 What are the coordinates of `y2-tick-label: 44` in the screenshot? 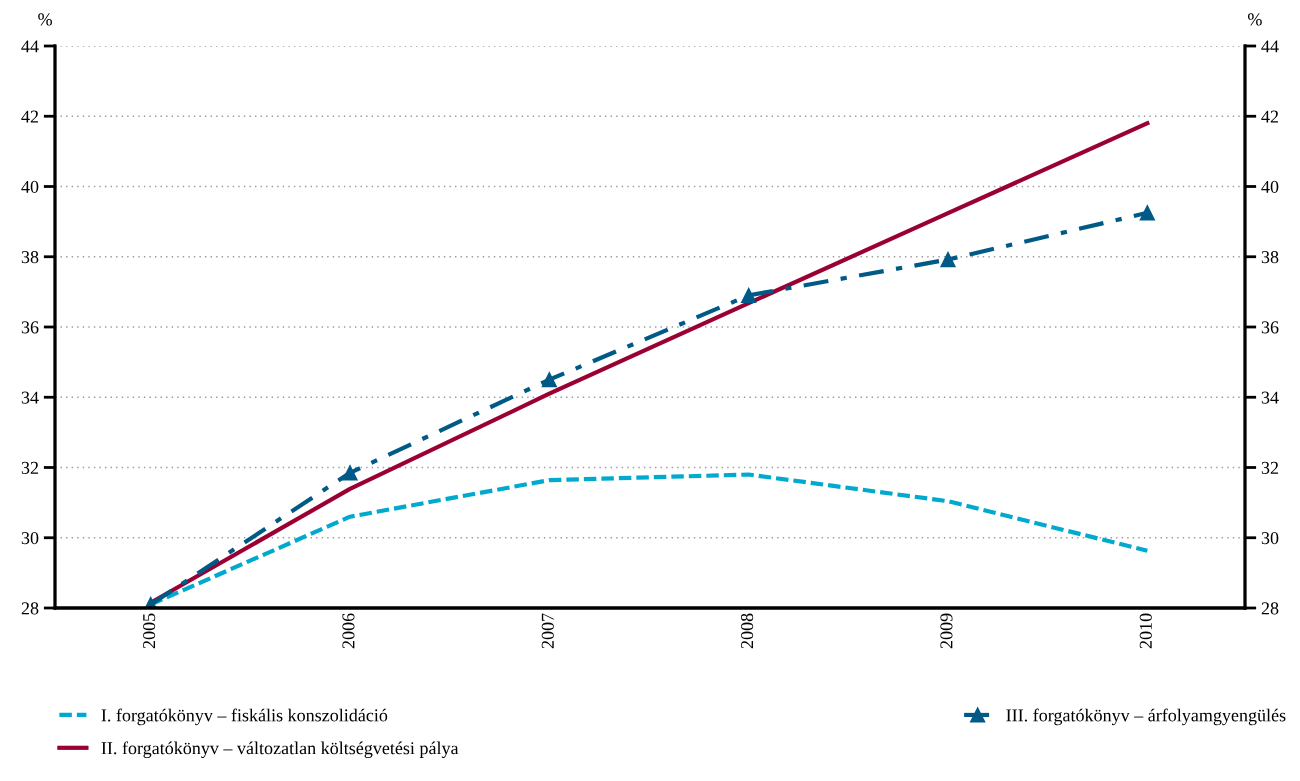 It's located at (1270, 46).